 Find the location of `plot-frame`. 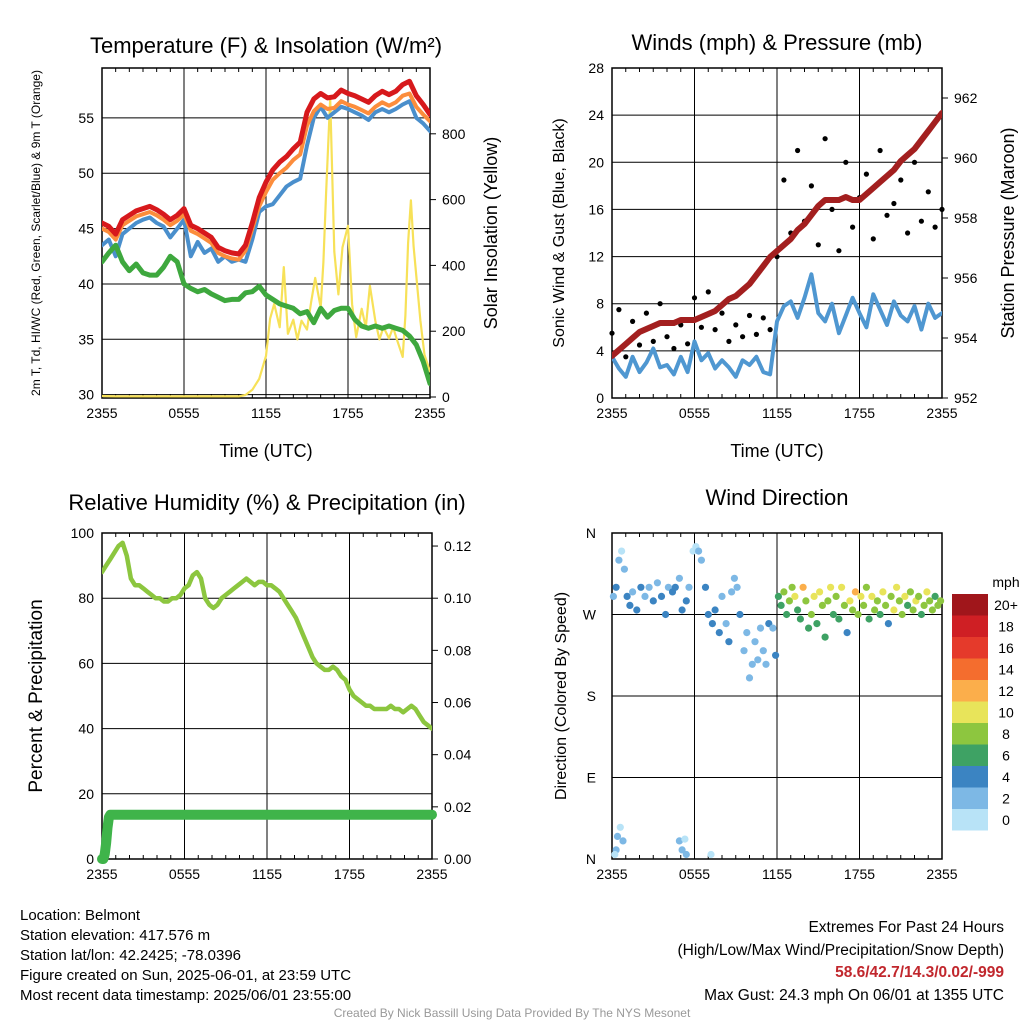

plot-frame is located at coordinates (267, 696).